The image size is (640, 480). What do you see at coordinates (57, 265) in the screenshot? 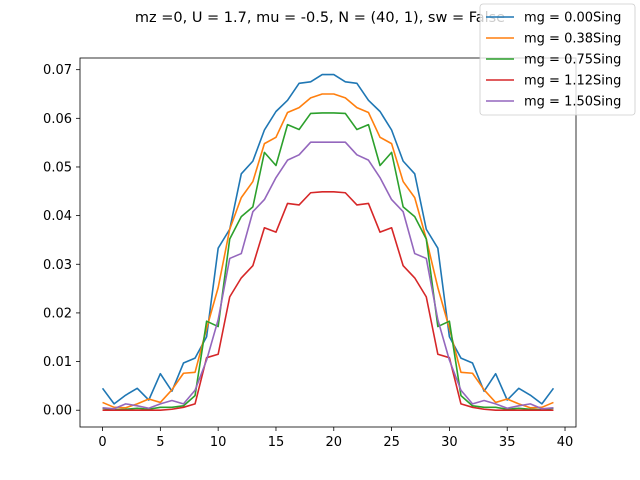
I see `y-tick-label: 0.03` at bounding box center [57, 265].